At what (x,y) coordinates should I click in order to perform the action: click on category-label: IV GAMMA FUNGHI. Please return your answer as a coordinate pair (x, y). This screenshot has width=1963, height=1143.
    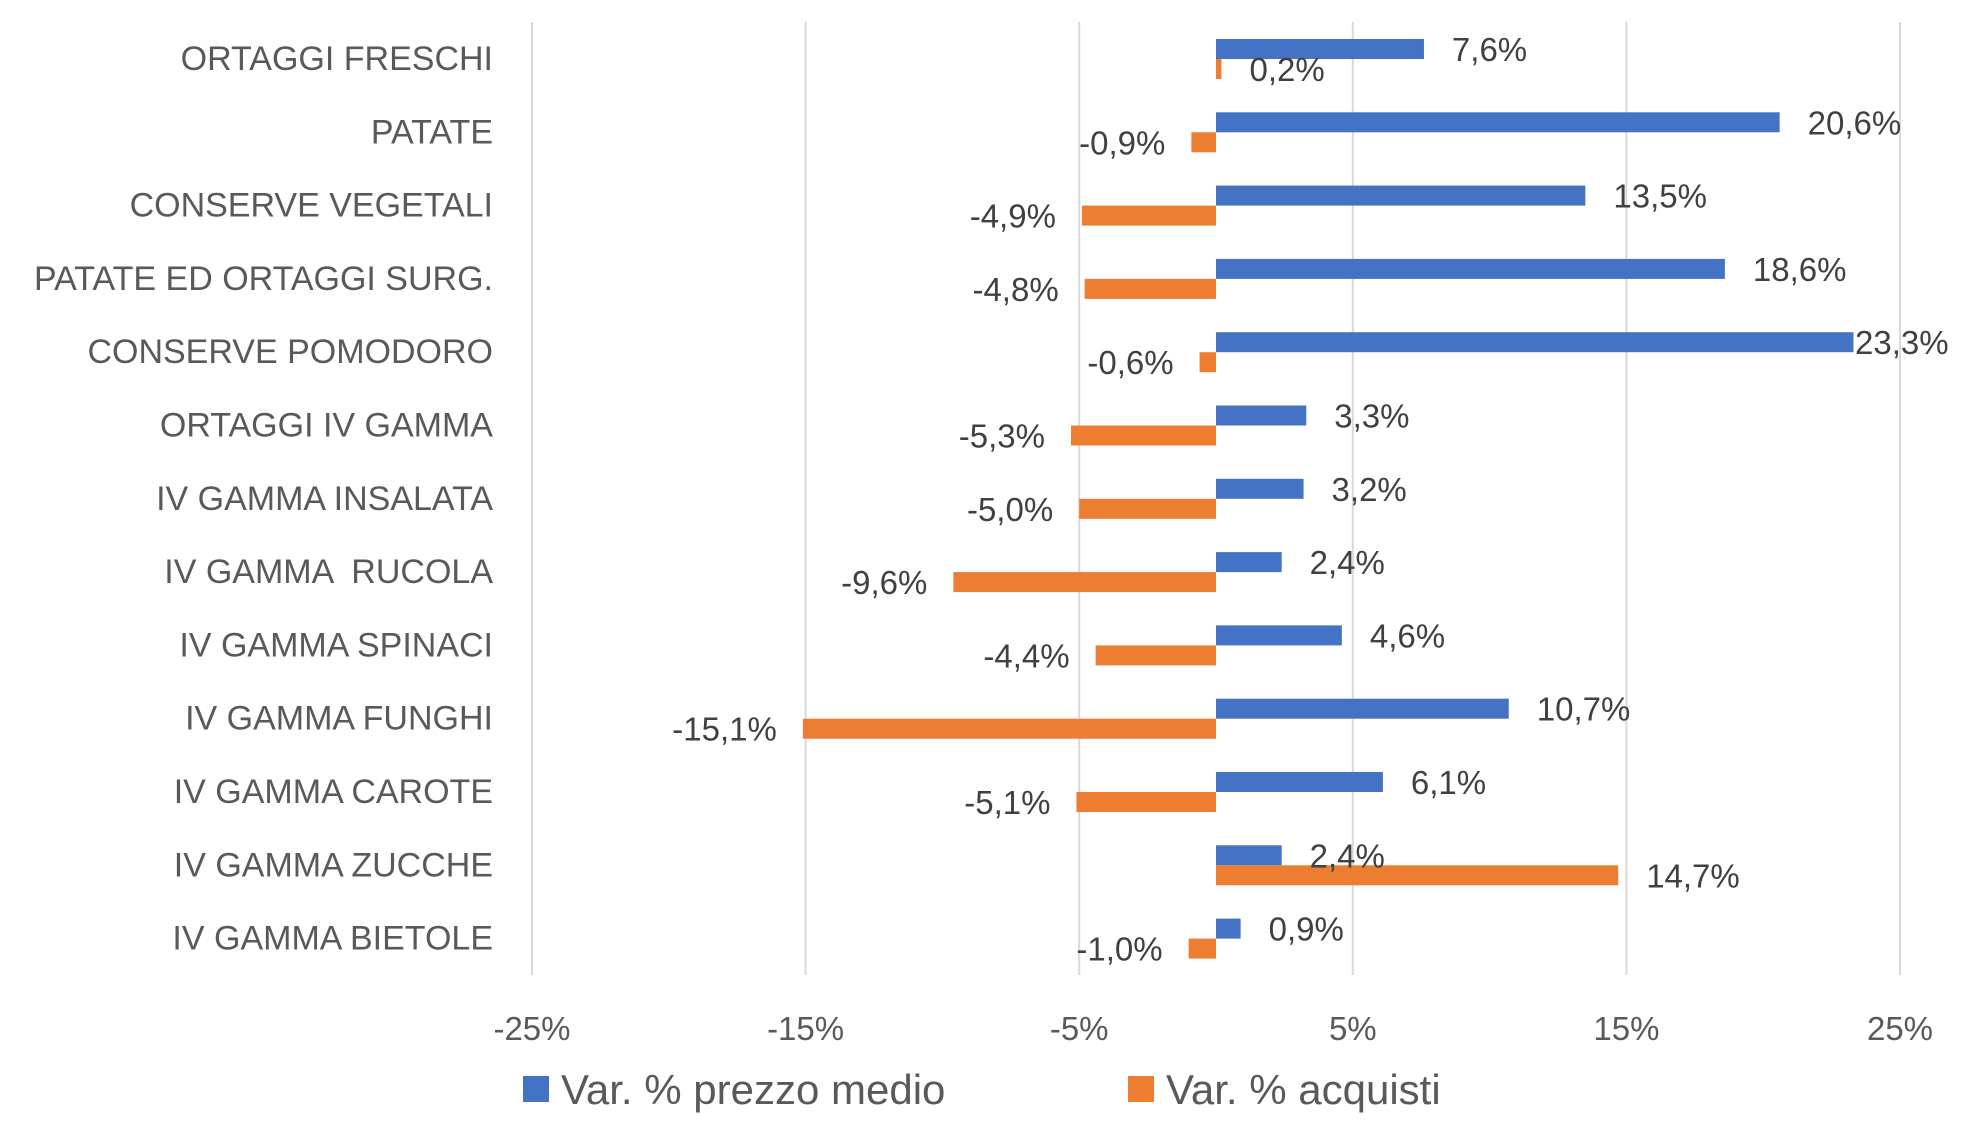
    Looking at the image, I should click on (339, 719).